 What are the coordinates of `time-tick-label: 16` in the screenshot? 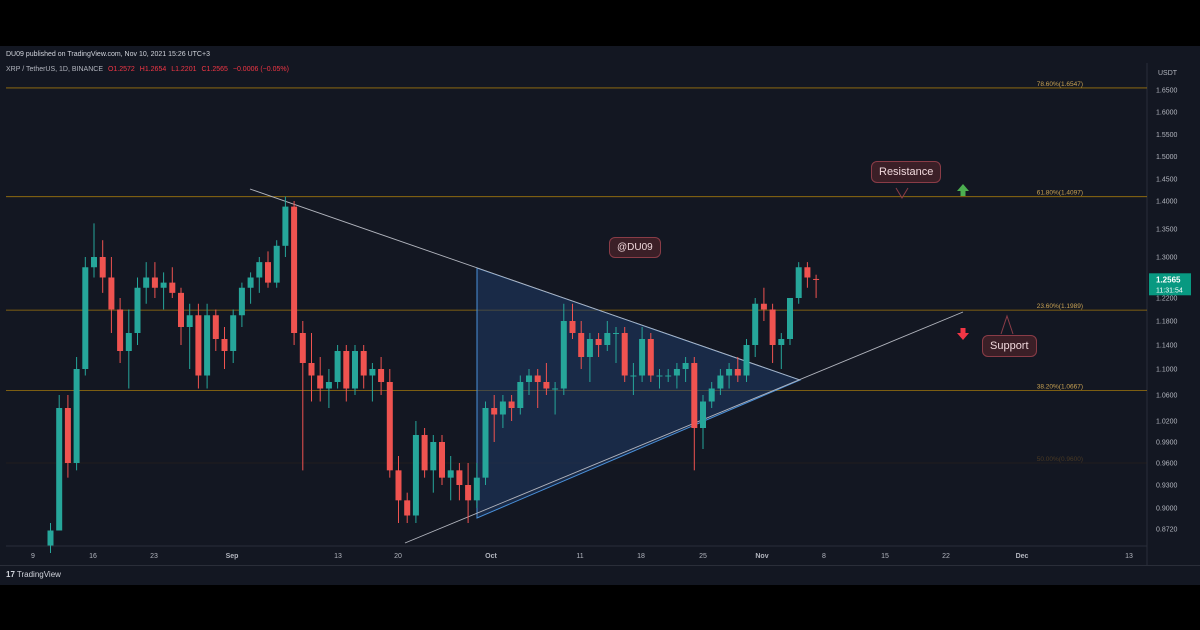 It's located at (93, 556).